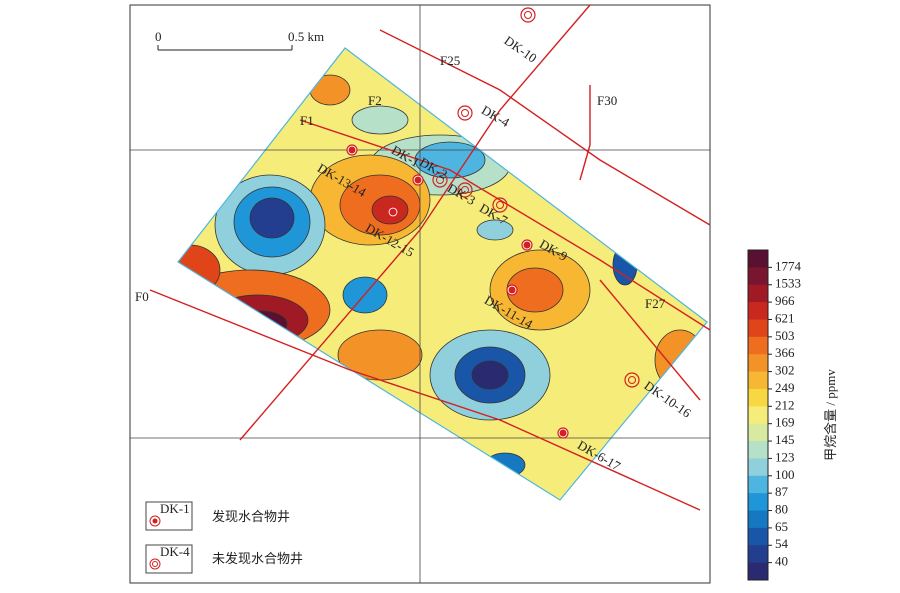 The height and width of the screenshot is (593, 900). I want to click on colorbar-tick-label: 212, so click(785, 404).